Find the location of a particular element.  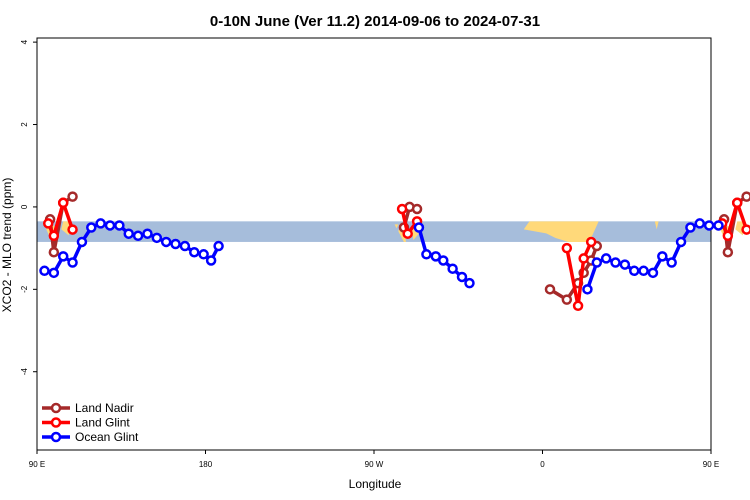

legend-item-land-glint: Land Glint is located at coordinates (86, 423).